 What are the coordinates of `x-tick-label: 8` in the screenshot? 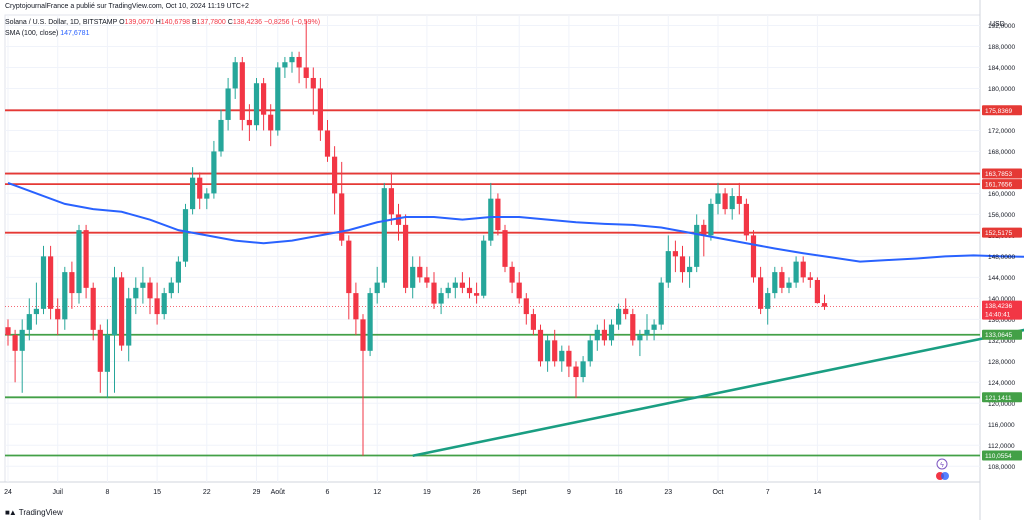 It's located at (107, 492).